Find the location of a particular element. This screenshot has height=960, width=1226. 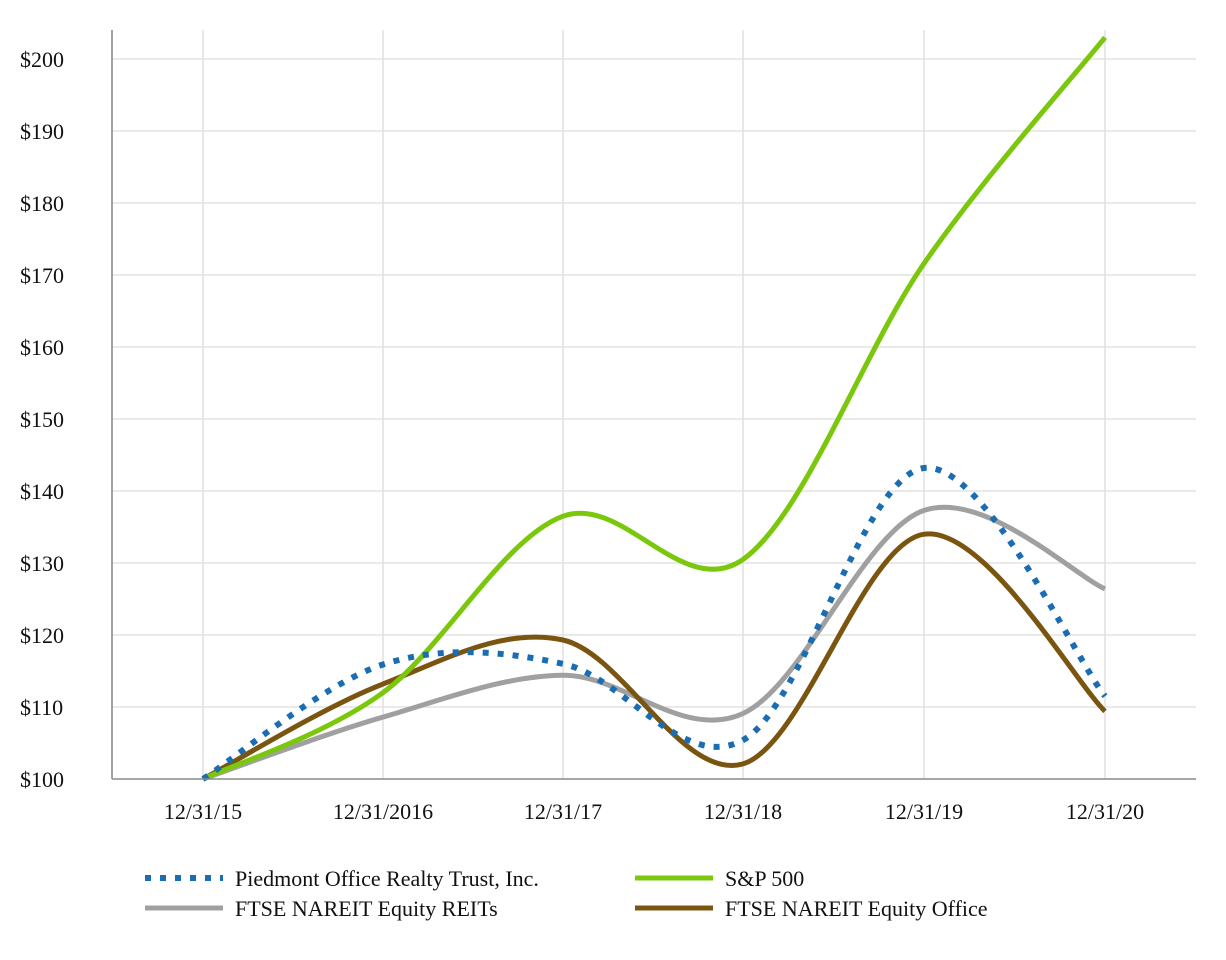

x-tick-label: 12/31/18 is located at coordinates (743, 811).